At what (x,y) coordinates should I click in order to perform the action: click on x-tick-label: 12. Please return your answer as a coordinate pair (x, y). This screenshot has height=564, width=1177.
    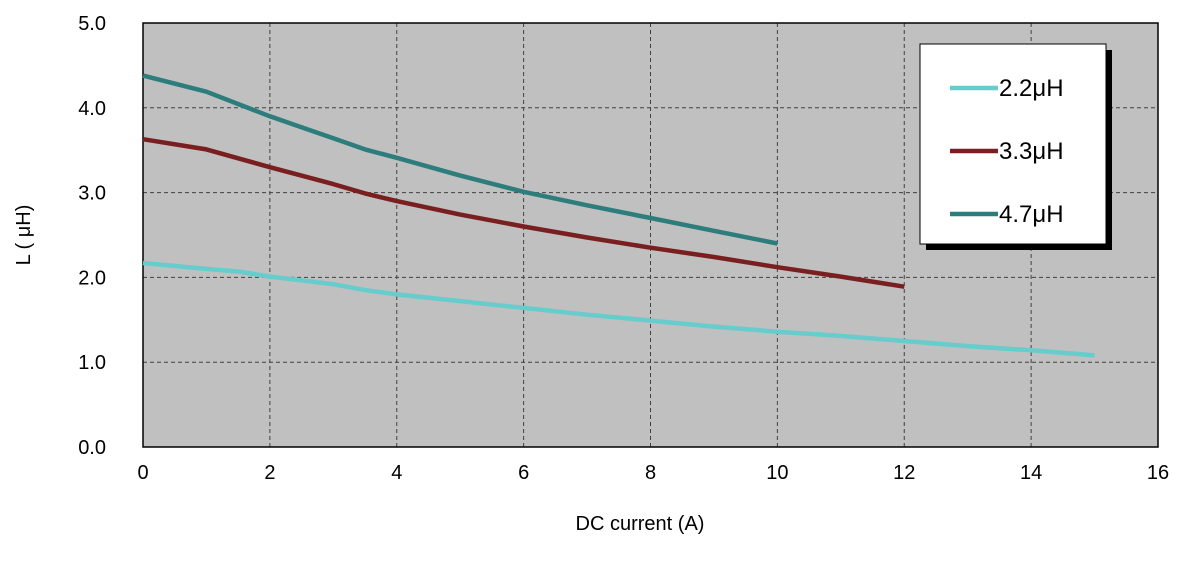
    Looking at the image, I should click on (904, 473).